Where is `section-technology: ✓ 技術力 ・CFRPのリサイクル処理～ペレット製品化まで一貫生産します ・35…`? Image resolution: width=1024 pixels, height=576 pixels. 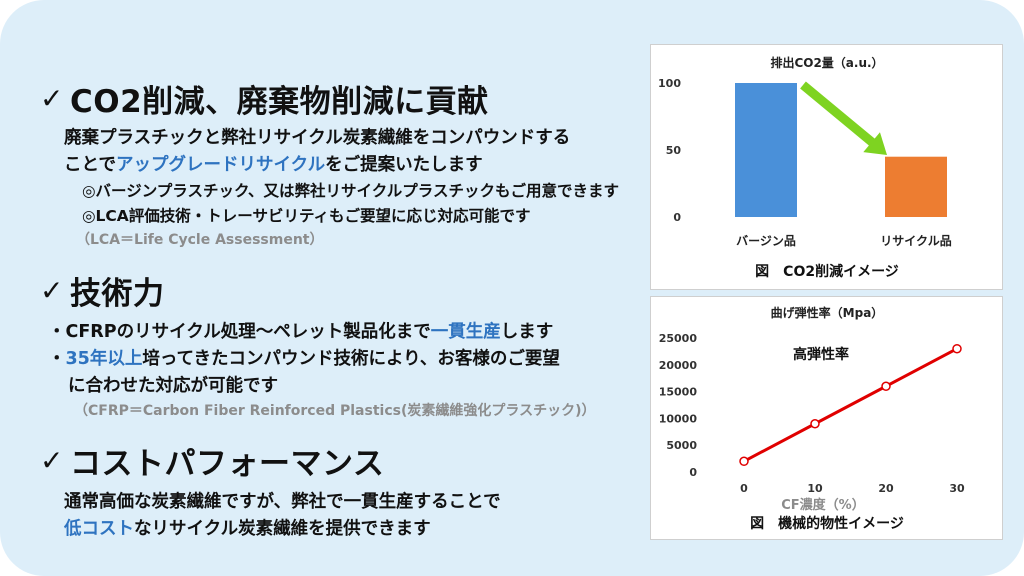
section-technology: ✓ 技術力 ・CFRPのリサイクル処理～ペレット製品化まで一貫生産します ・35… is located at coordinates (317, 345).